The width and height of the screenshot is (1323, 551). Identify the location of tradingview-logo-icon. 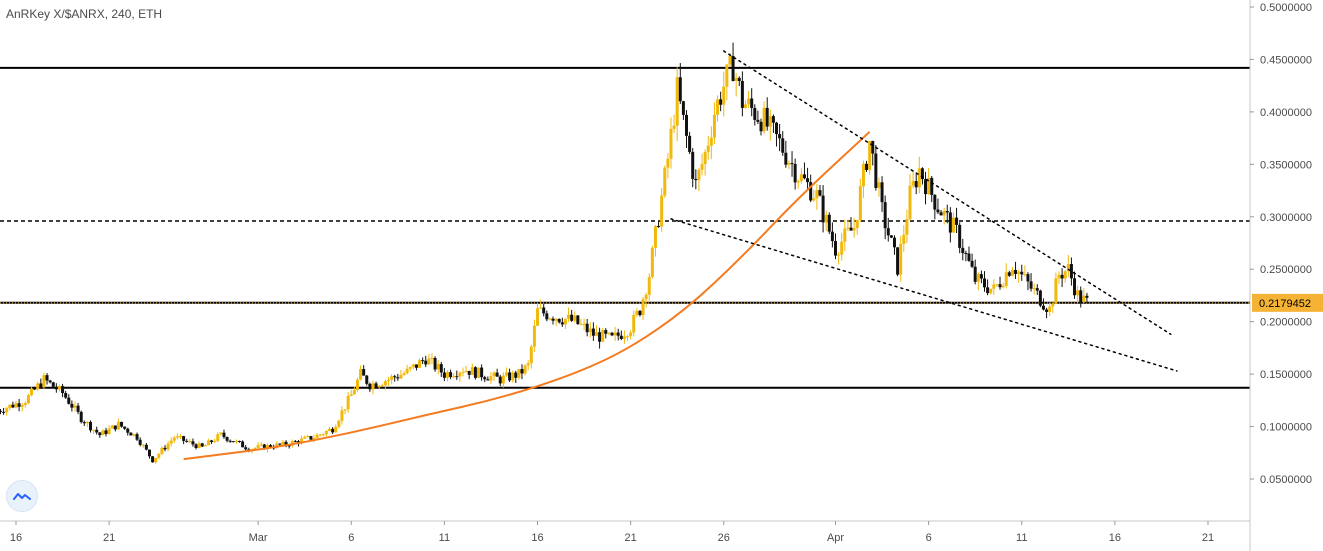
(22, 496).